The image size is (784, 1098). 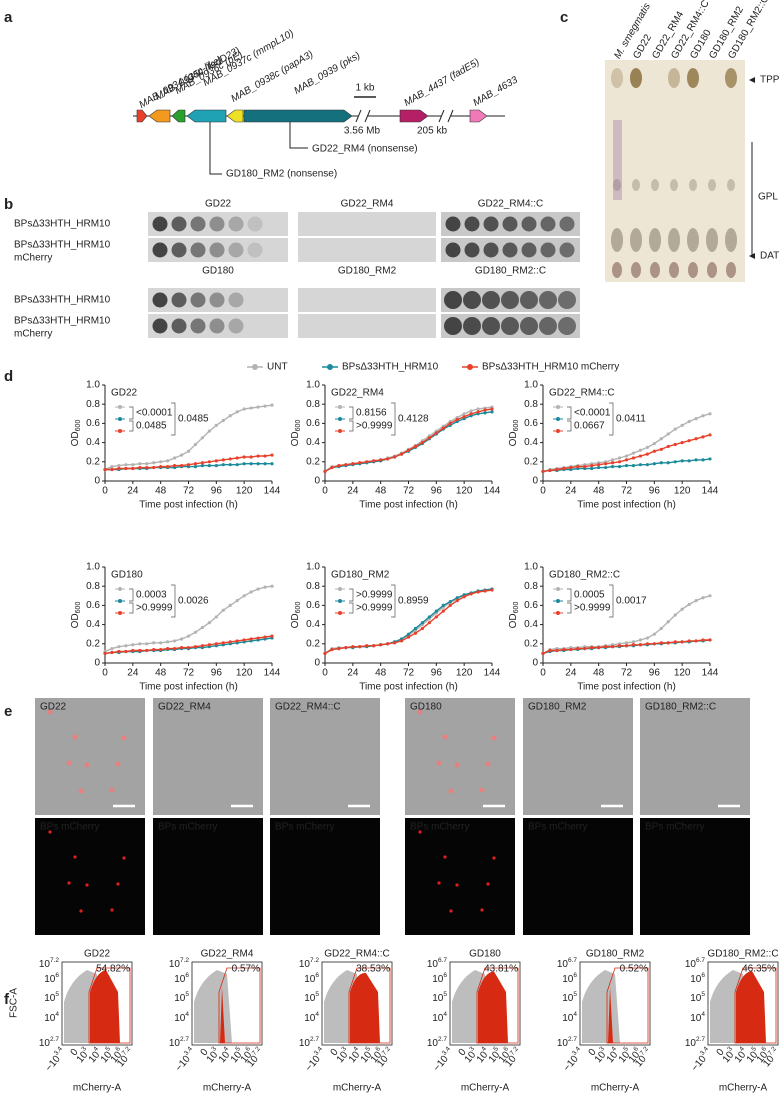 What do you see at coordinates (374, 608) in the screenshot?
I see `p-value: >0.9999` at bounding box center [374, 608].